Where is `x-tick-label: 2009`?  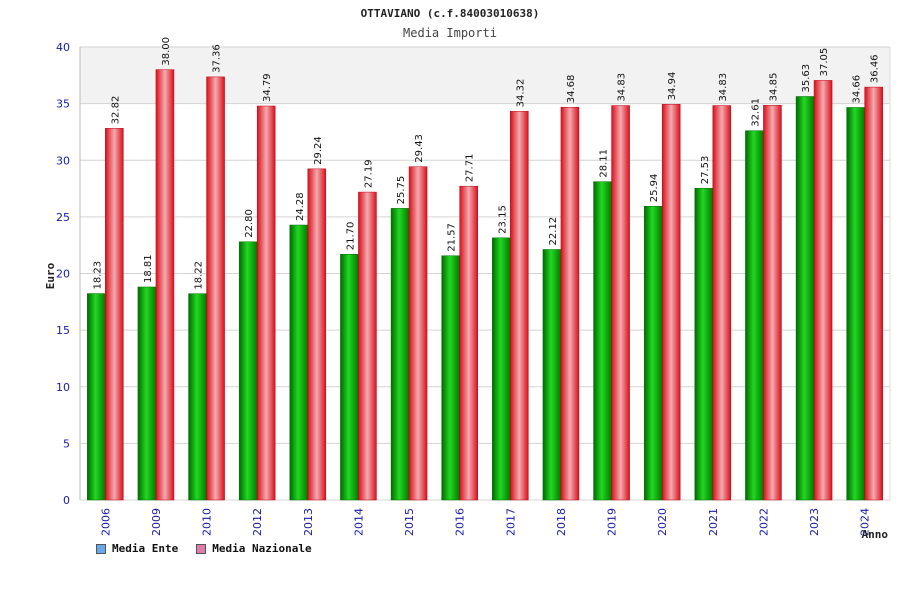 x-tick-label: 2009 is located at coordinates (156, 522).